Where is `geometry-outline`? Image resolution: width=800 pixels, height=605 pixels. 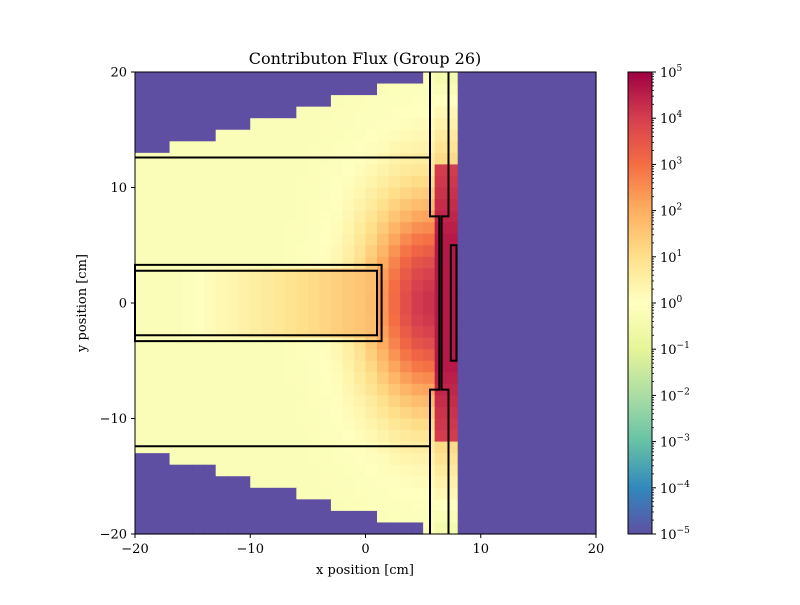
geometry-outline is located at coordinates (445, 303).